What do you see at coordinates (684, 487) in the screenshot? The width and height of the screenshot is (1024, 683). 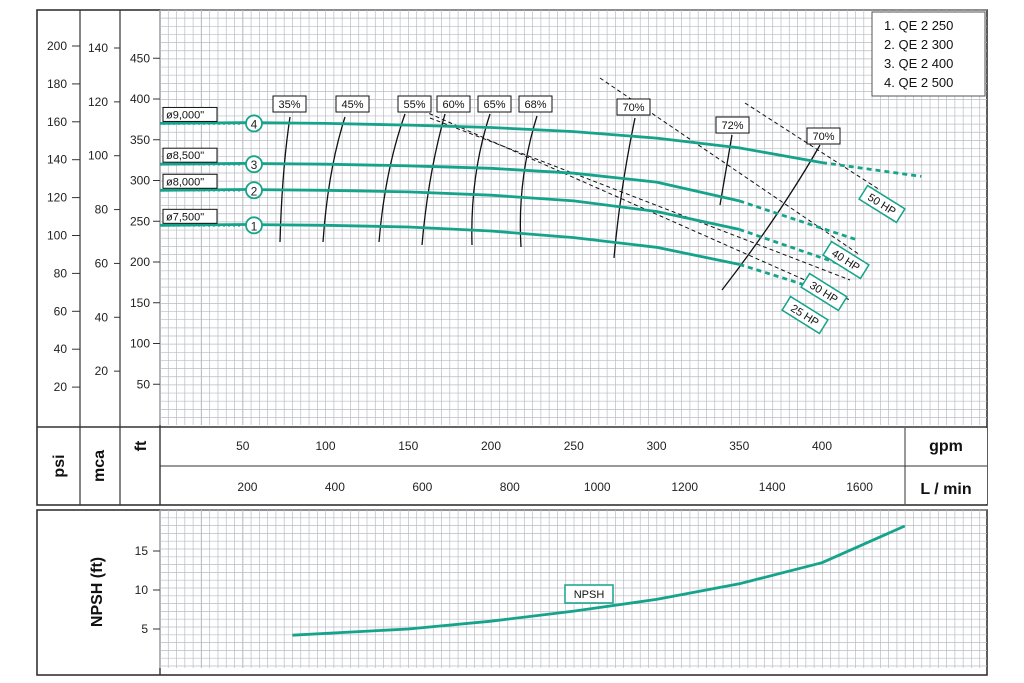 I see `lmin-tick-label: 1200` at bounding box center [684, 487].